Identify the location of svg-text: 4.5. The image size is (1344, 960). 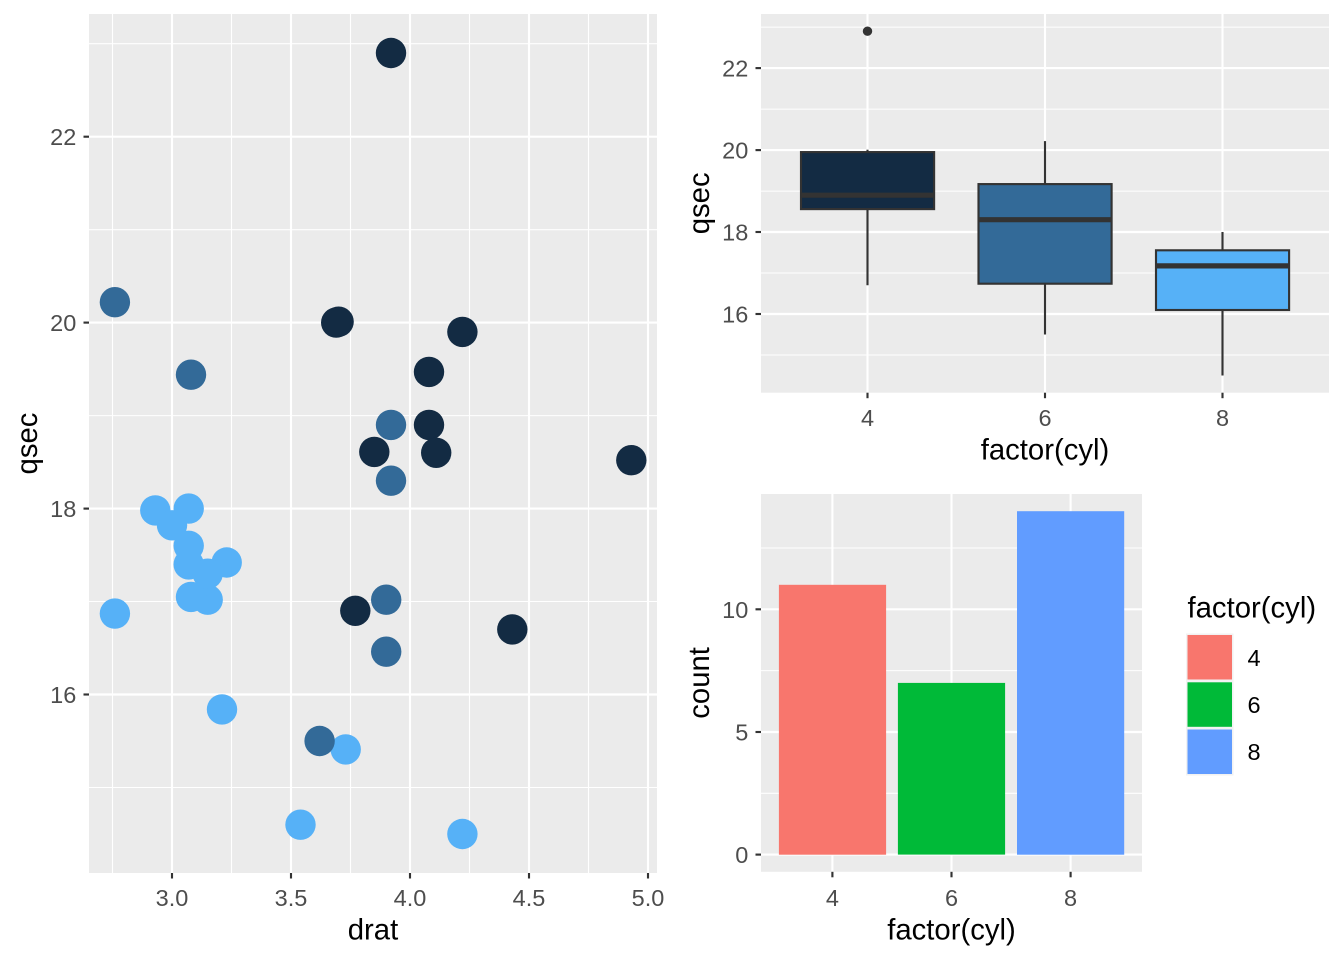
(529, 898).